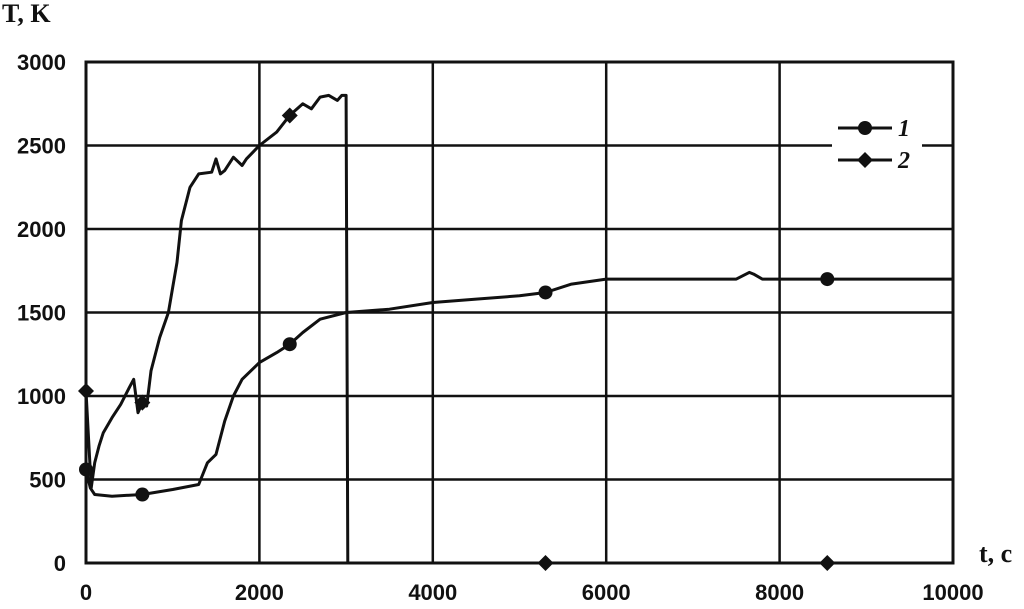 The height and width of the screenshot is (609, 1024). Describe the element at coordinates (41, 313) in the screenshot. I see `y-tick-label: 1500` at that location.